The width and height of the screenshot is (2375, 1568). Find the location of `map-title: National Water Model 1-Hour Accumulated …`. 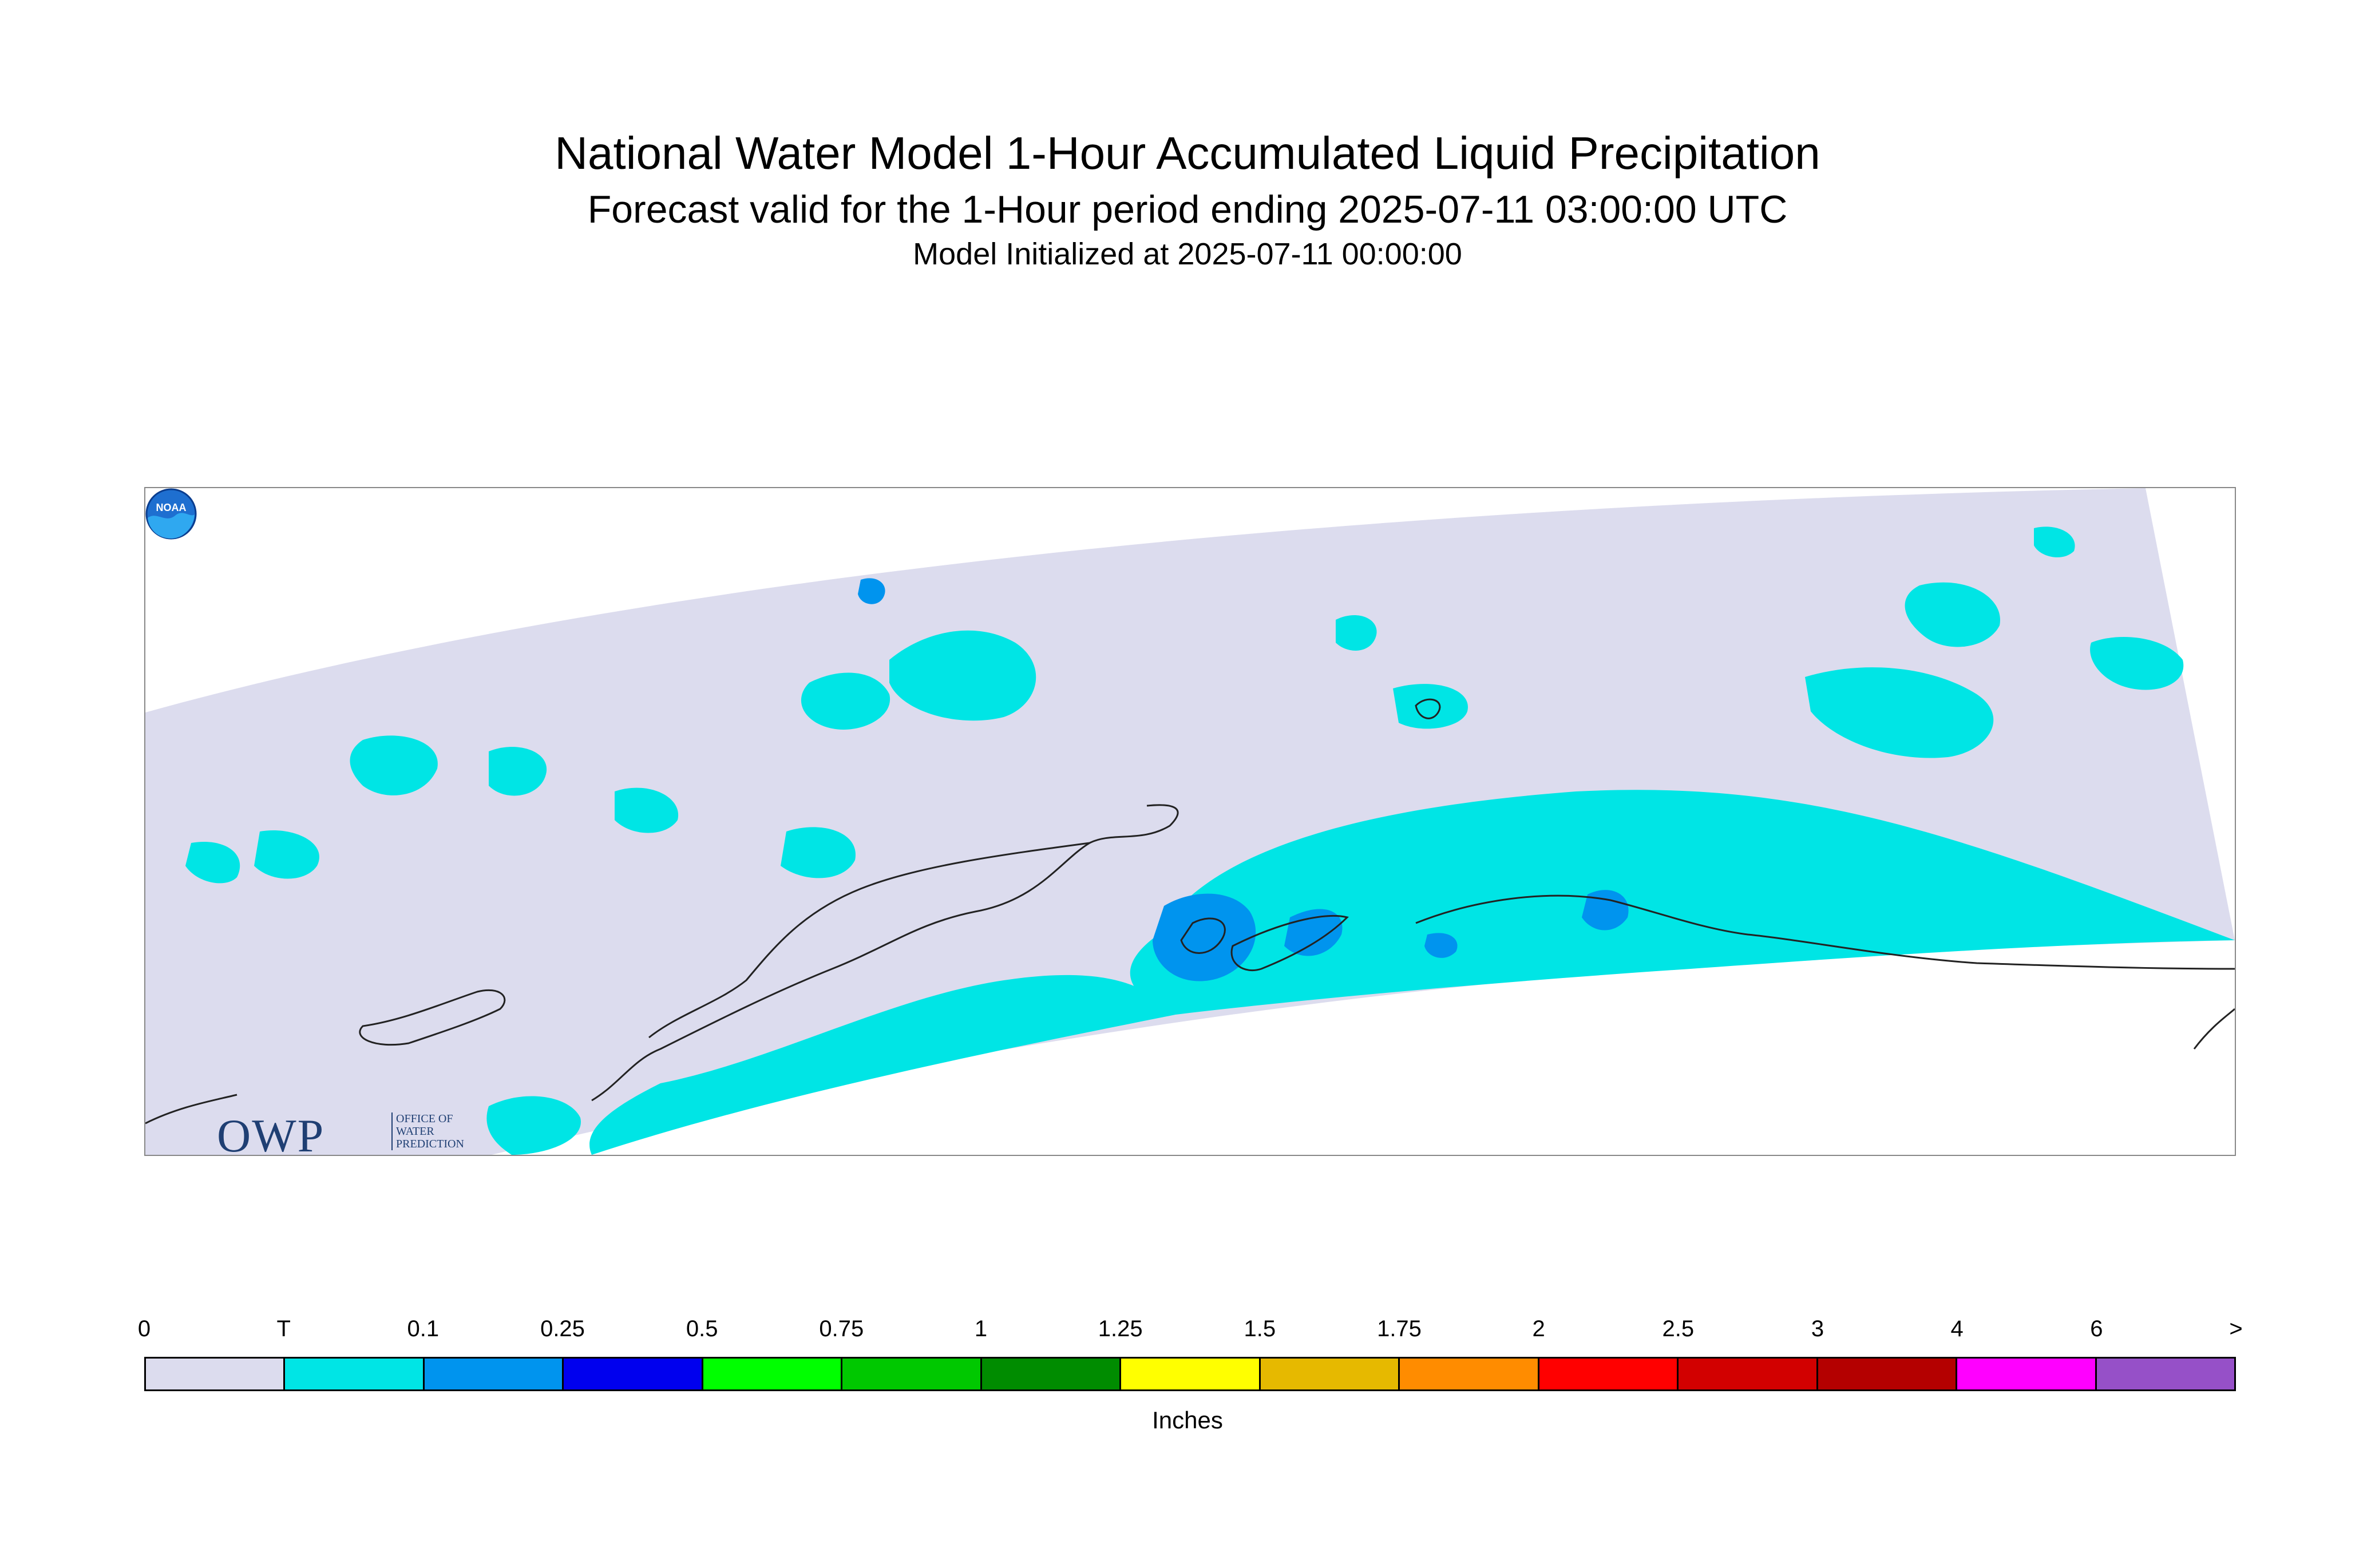

map-title: National Water Model 1-Hour Accumulated … is located at coordinates (1187, 153).